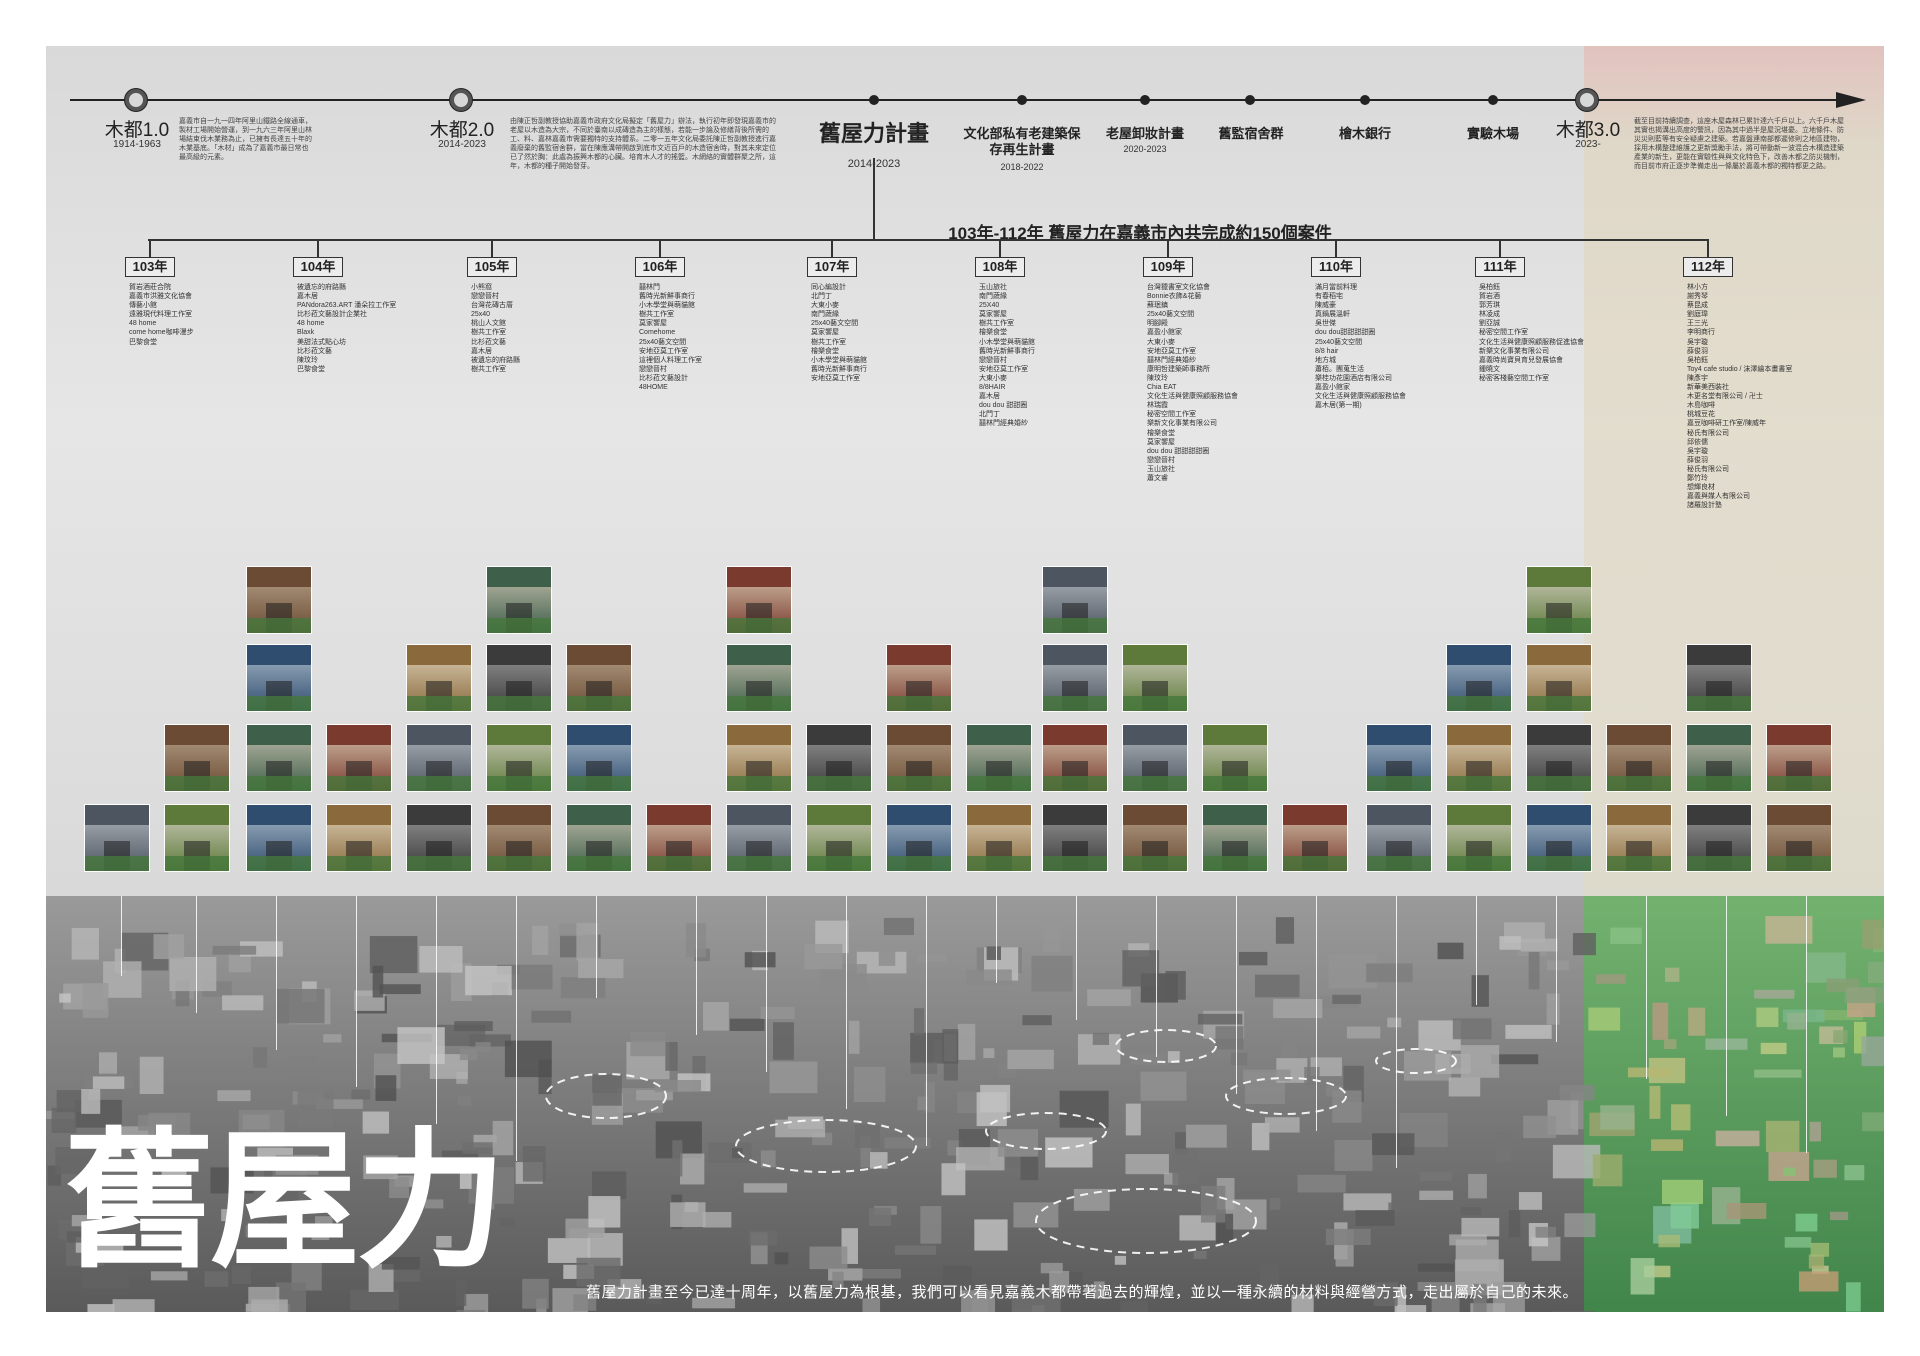 This screenshot has height=1356, width=1920. I want to click on case-item: 48 home, so click(143, 324).